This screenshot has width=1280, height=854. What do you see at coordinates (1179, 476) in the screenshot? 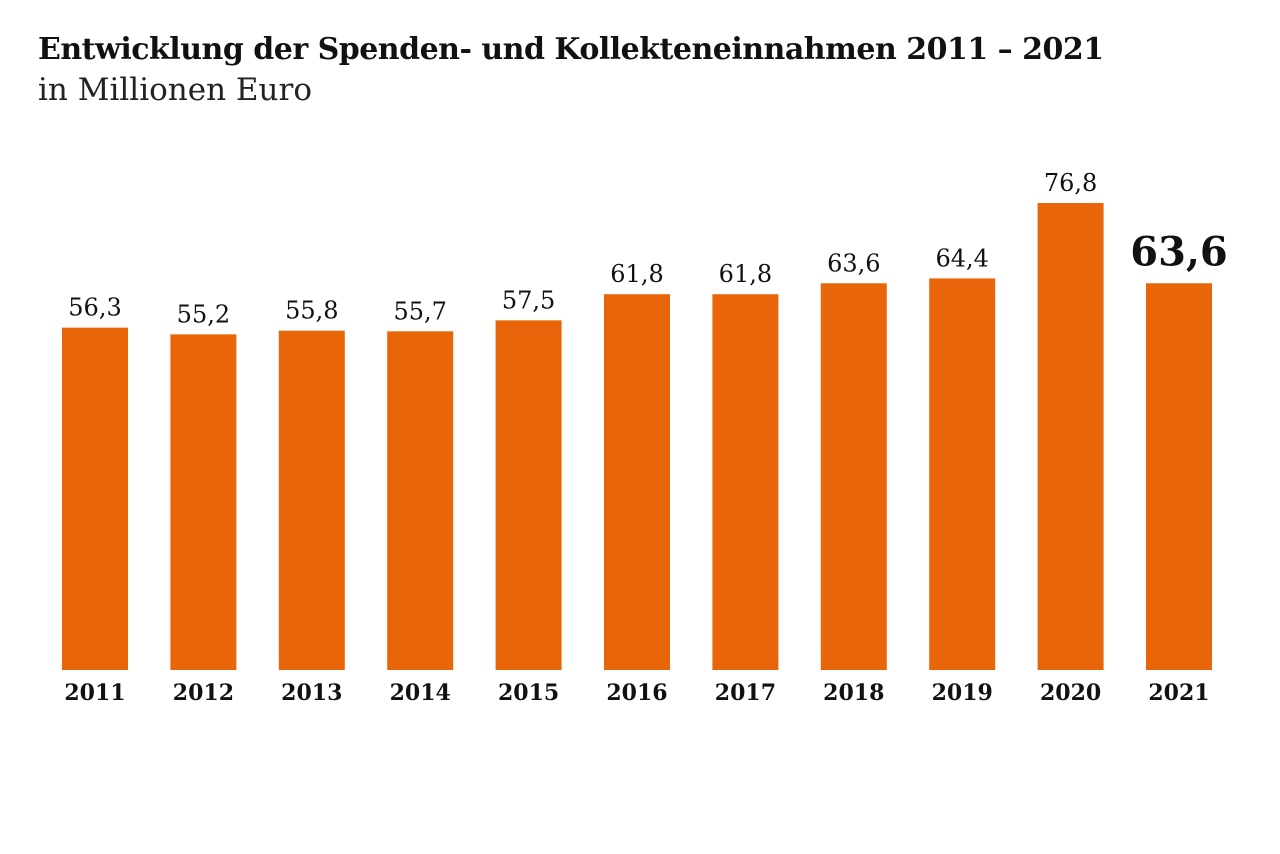
I see `bar-2021` at bounding box center [1179, 476].